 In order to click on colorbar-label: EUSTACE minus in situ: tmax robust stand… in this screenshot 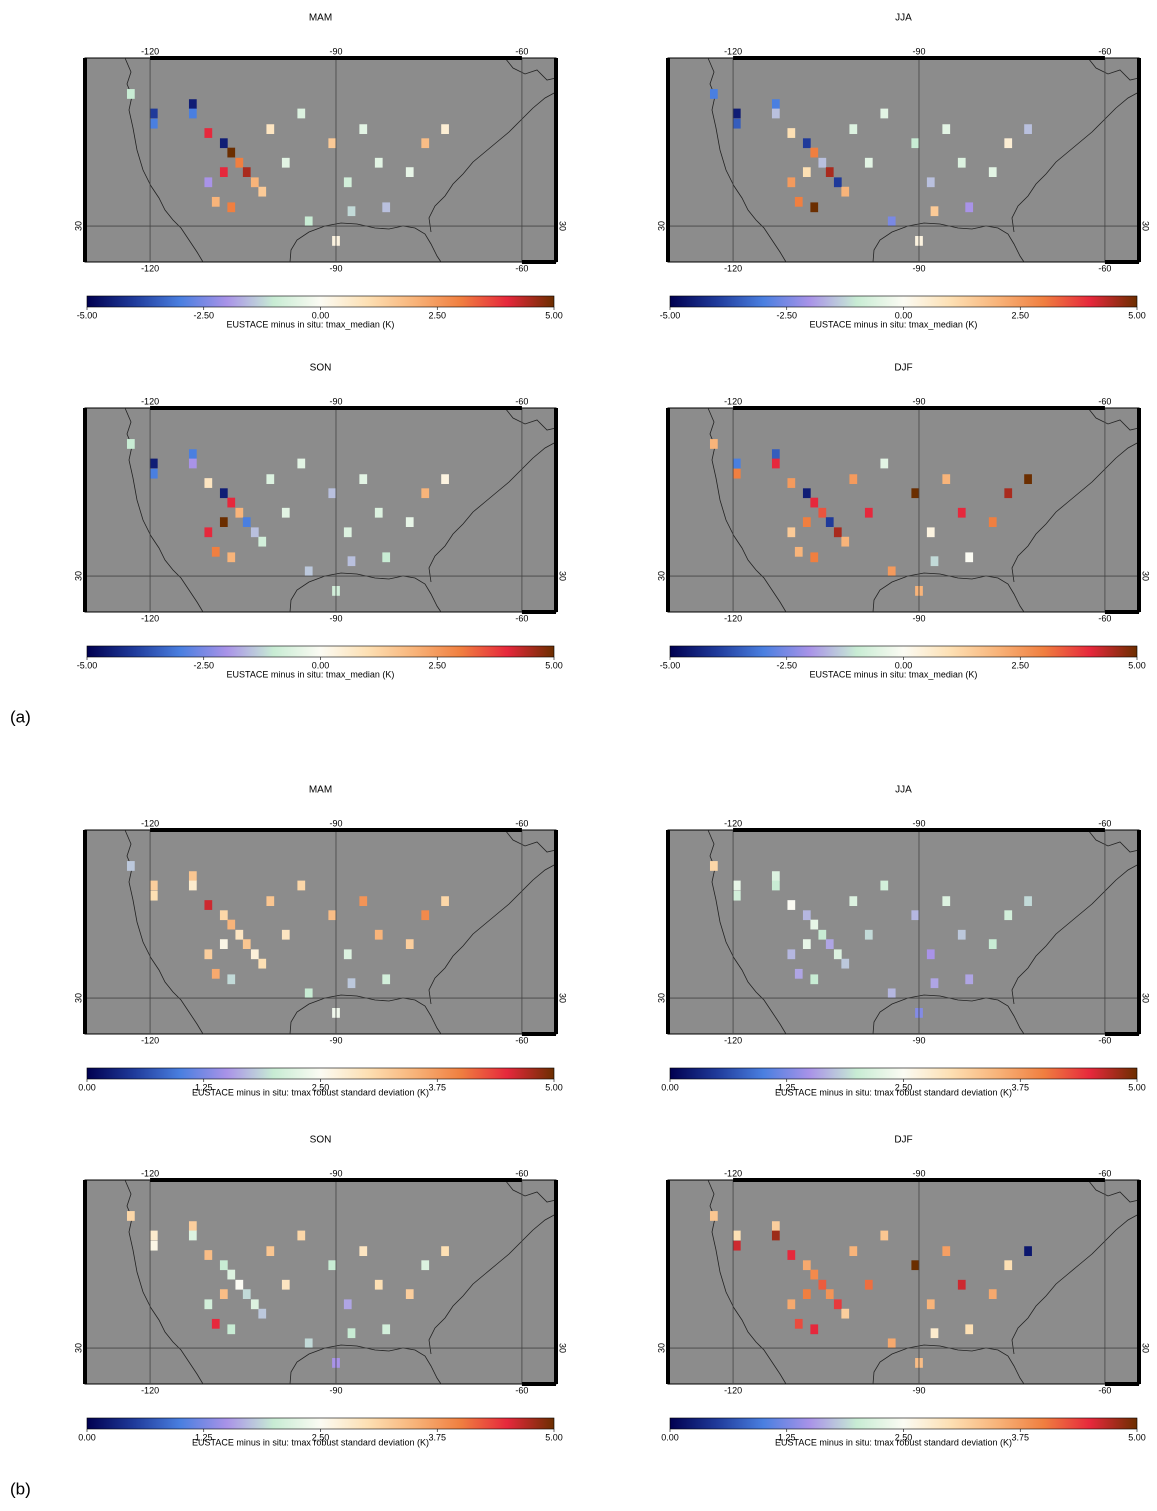, I will do `click(310, 1442)`.